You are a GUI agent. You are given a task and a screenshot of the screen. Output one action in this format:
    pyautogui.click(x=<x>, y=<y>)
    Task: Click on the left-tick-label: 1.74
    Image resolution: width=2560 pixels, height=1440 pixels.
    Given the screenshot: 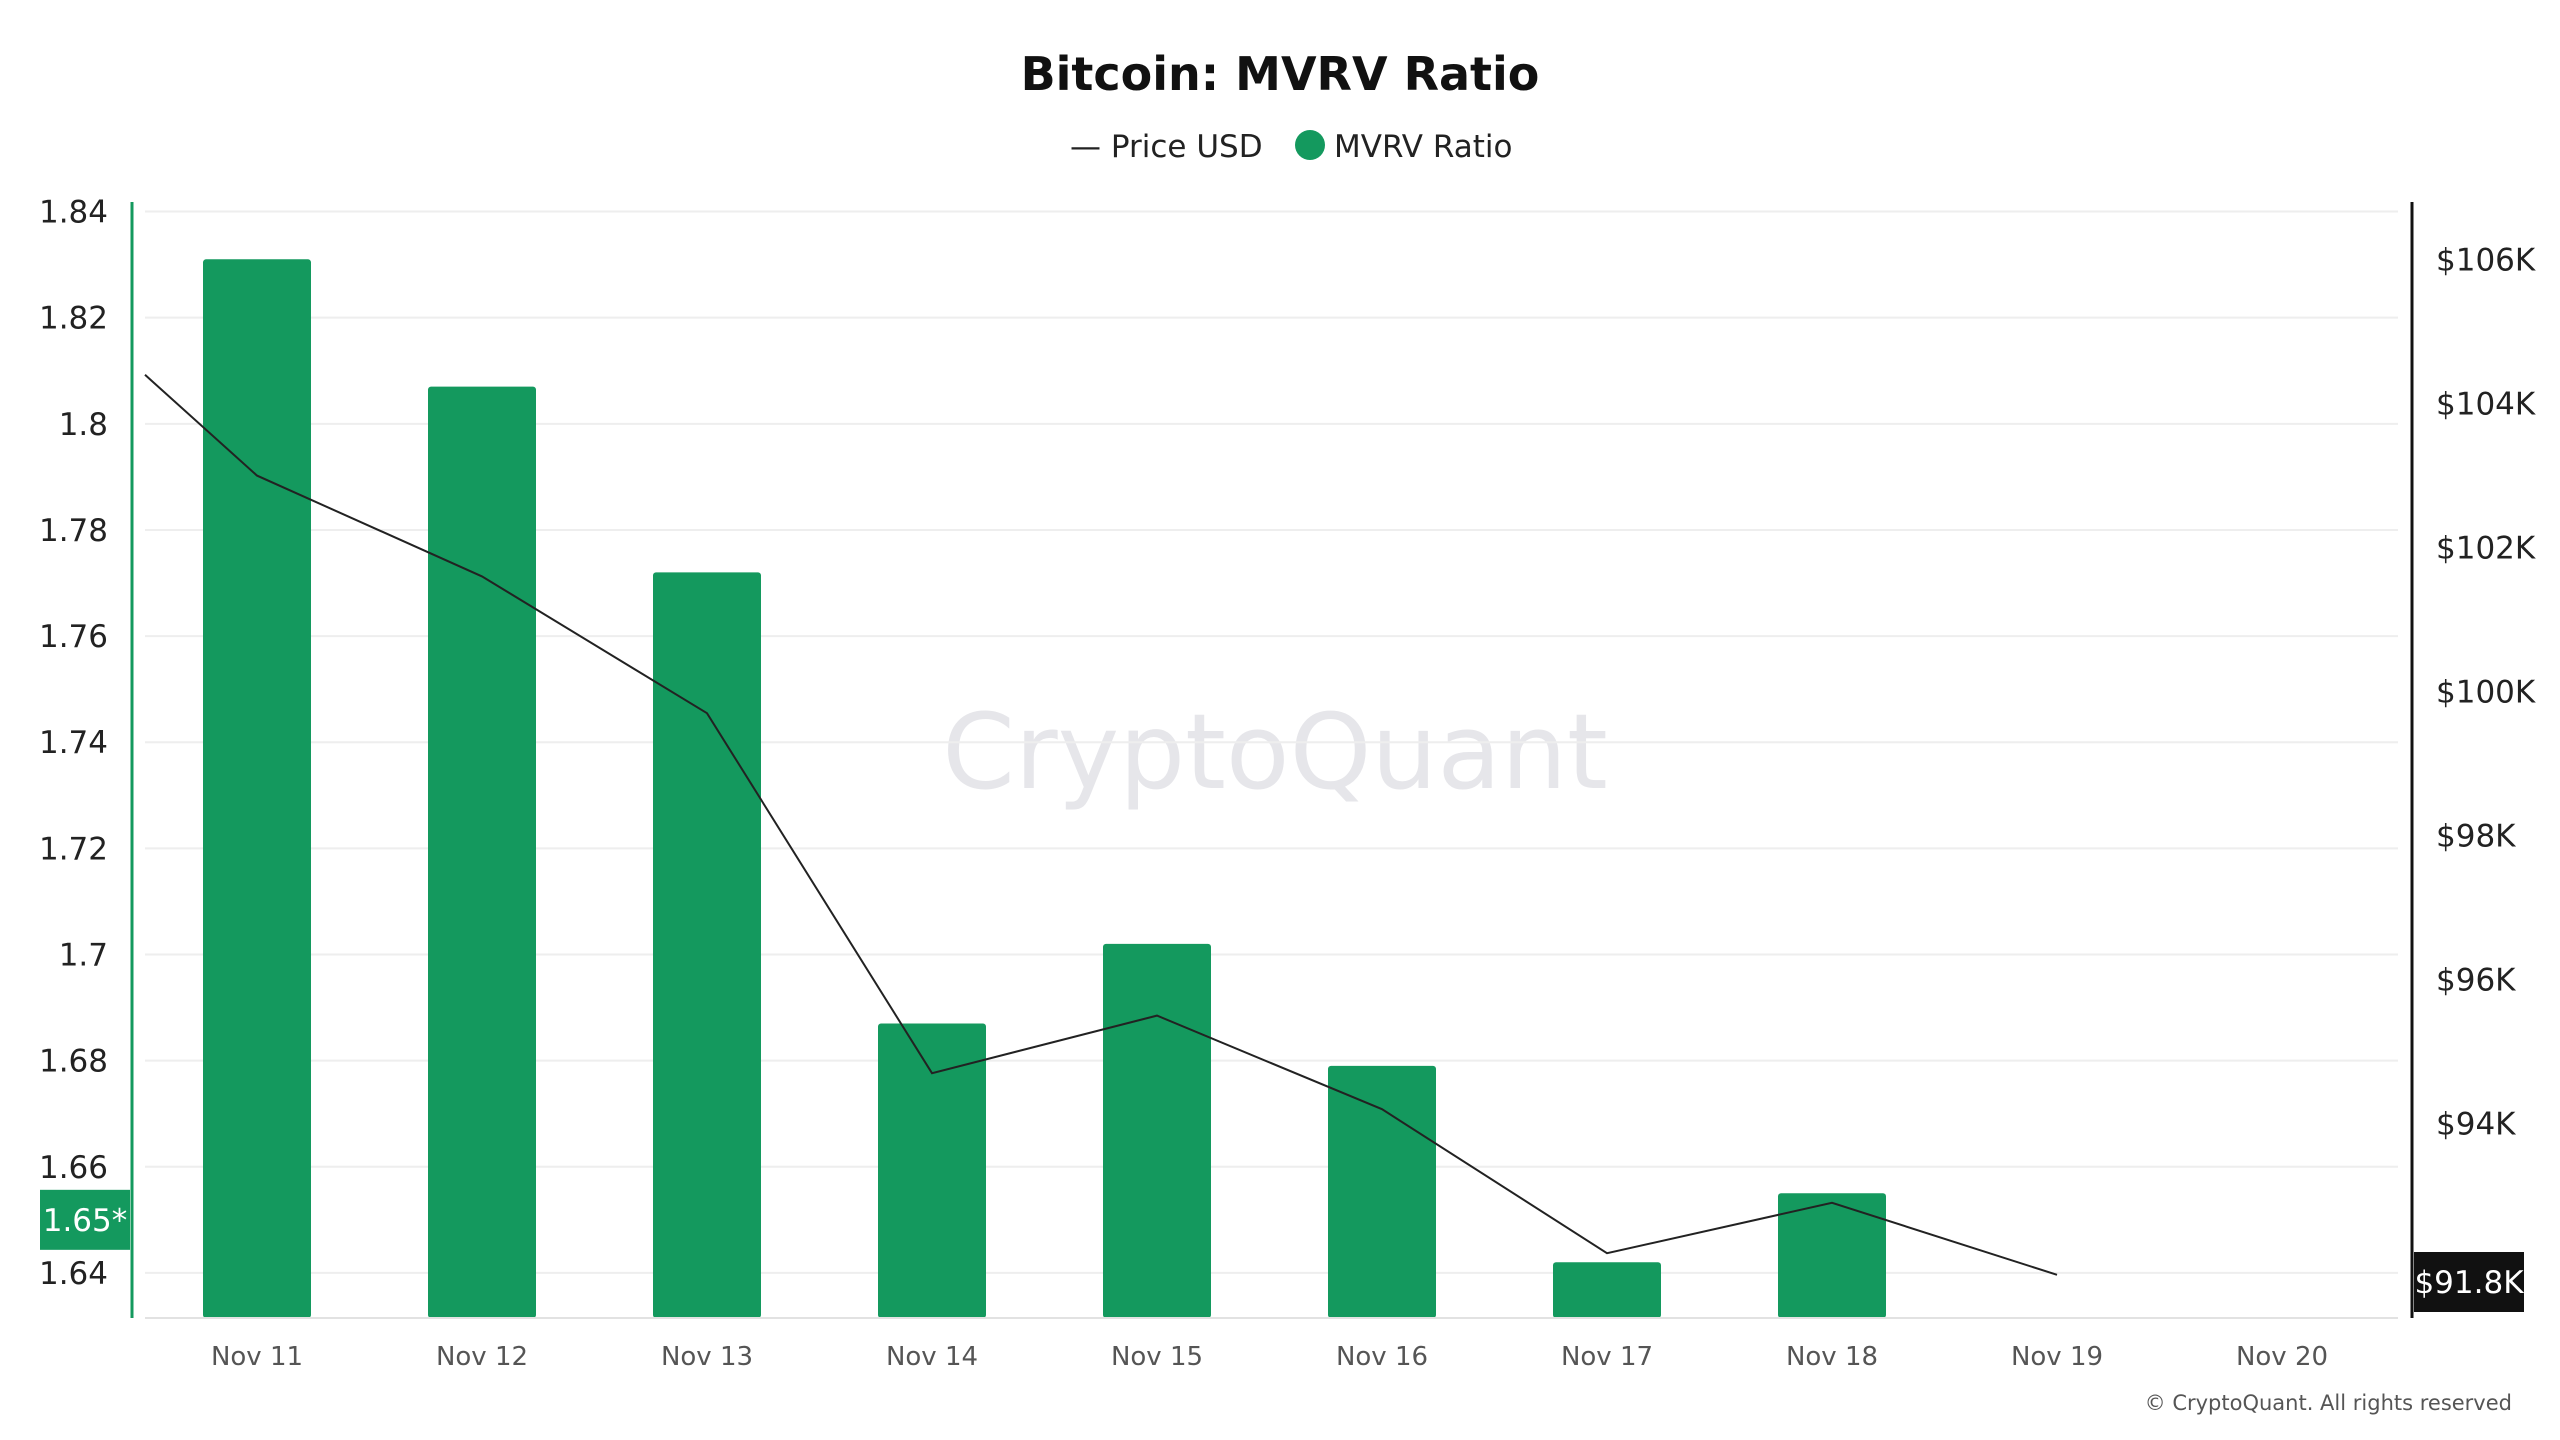 What is the action you would take?
    pyautogui.click(x=73, y=743)
    